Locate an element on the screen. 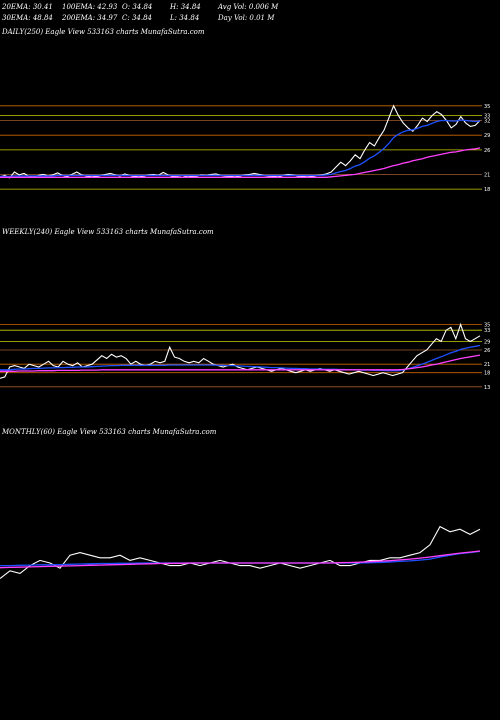  daily-series-white is located at coordinates (240, 141).